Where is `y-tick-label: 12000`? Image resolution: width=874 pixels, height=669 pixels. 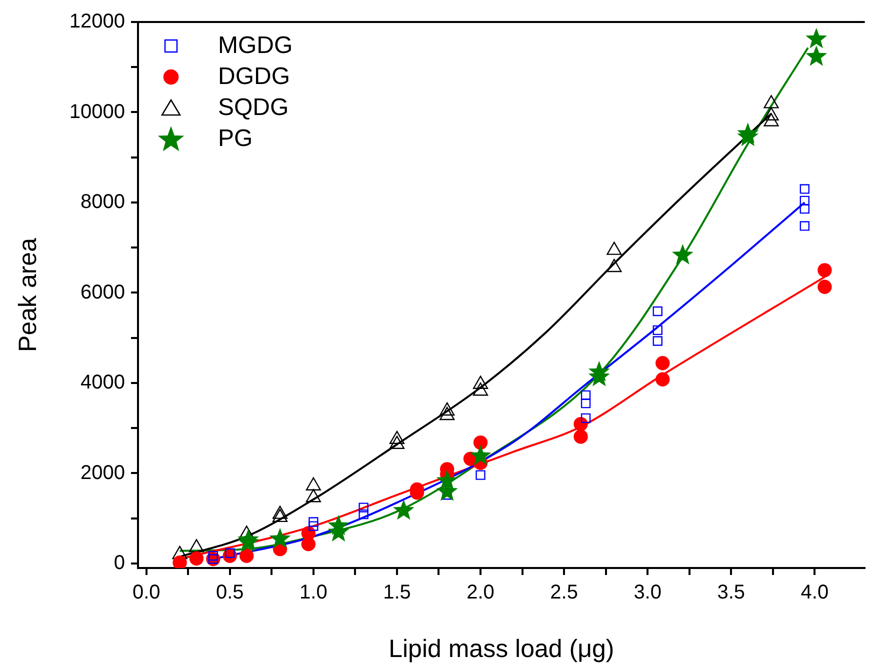 y-tick-label: 12000 is located at coordinates (97, 21).